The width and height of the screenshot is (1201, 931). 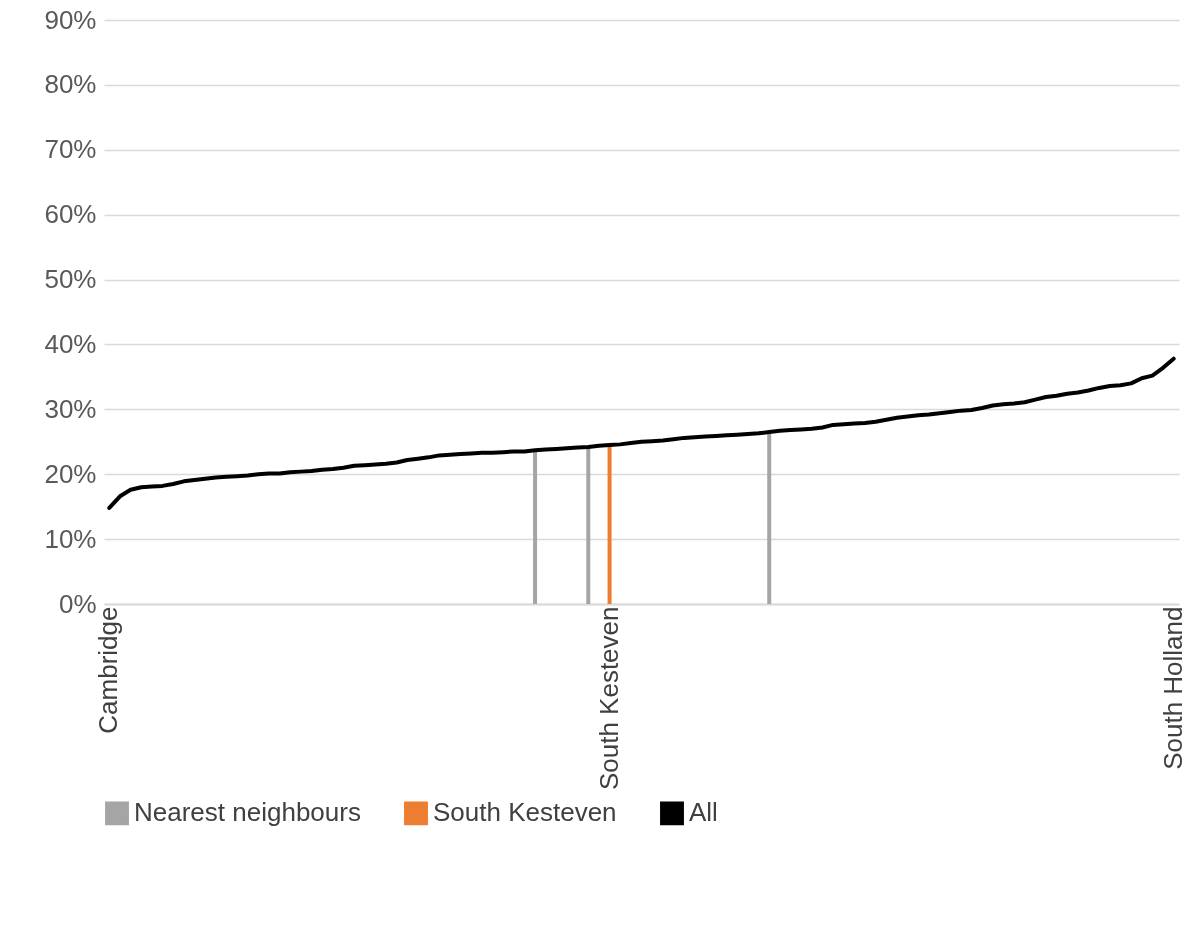 I want to click on legend-label: All, so click(x=703, y=812).